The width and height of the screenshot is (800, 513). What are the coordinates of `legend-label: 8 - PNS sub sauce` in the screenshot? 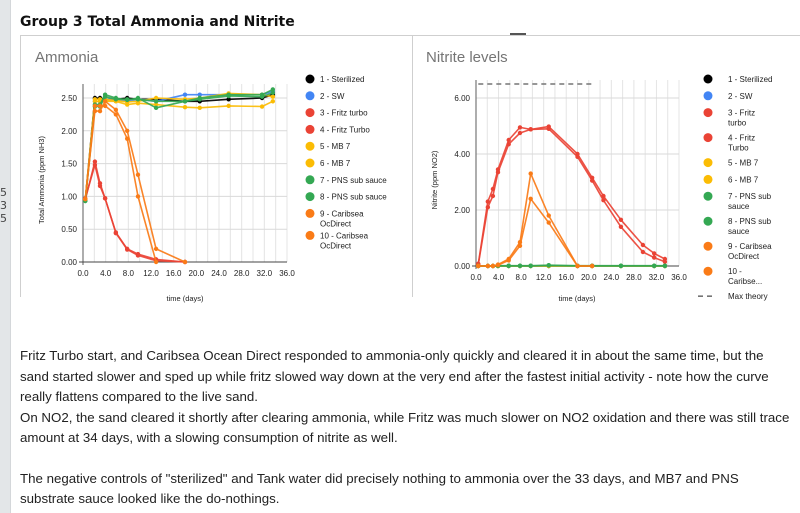 It's located at (353, 197).